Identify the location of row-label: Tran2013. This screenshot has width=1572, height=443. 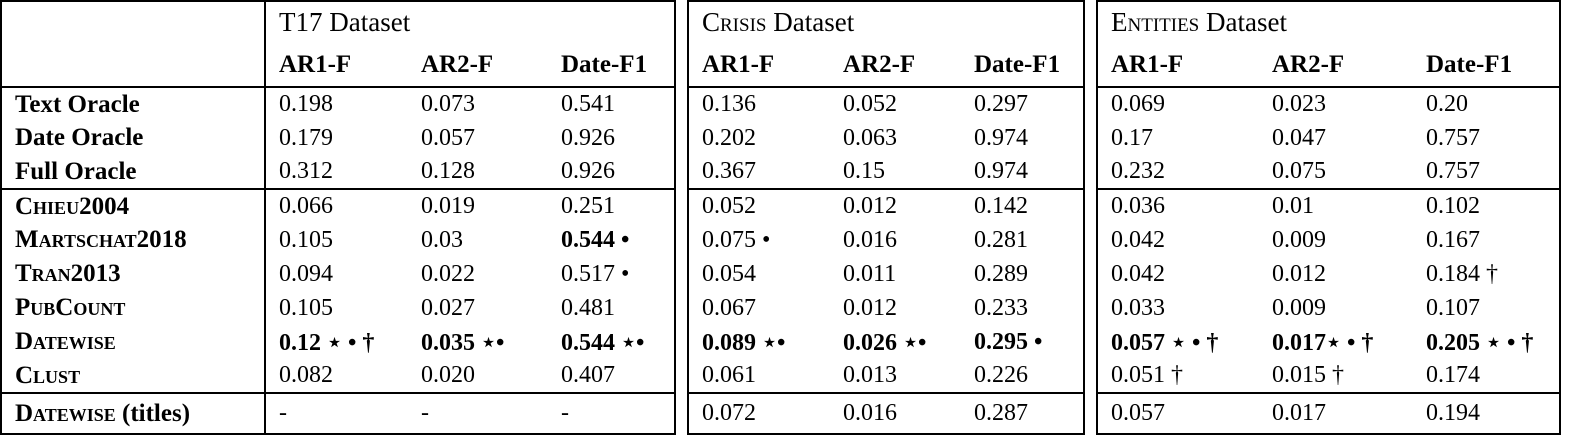
(133, 274).